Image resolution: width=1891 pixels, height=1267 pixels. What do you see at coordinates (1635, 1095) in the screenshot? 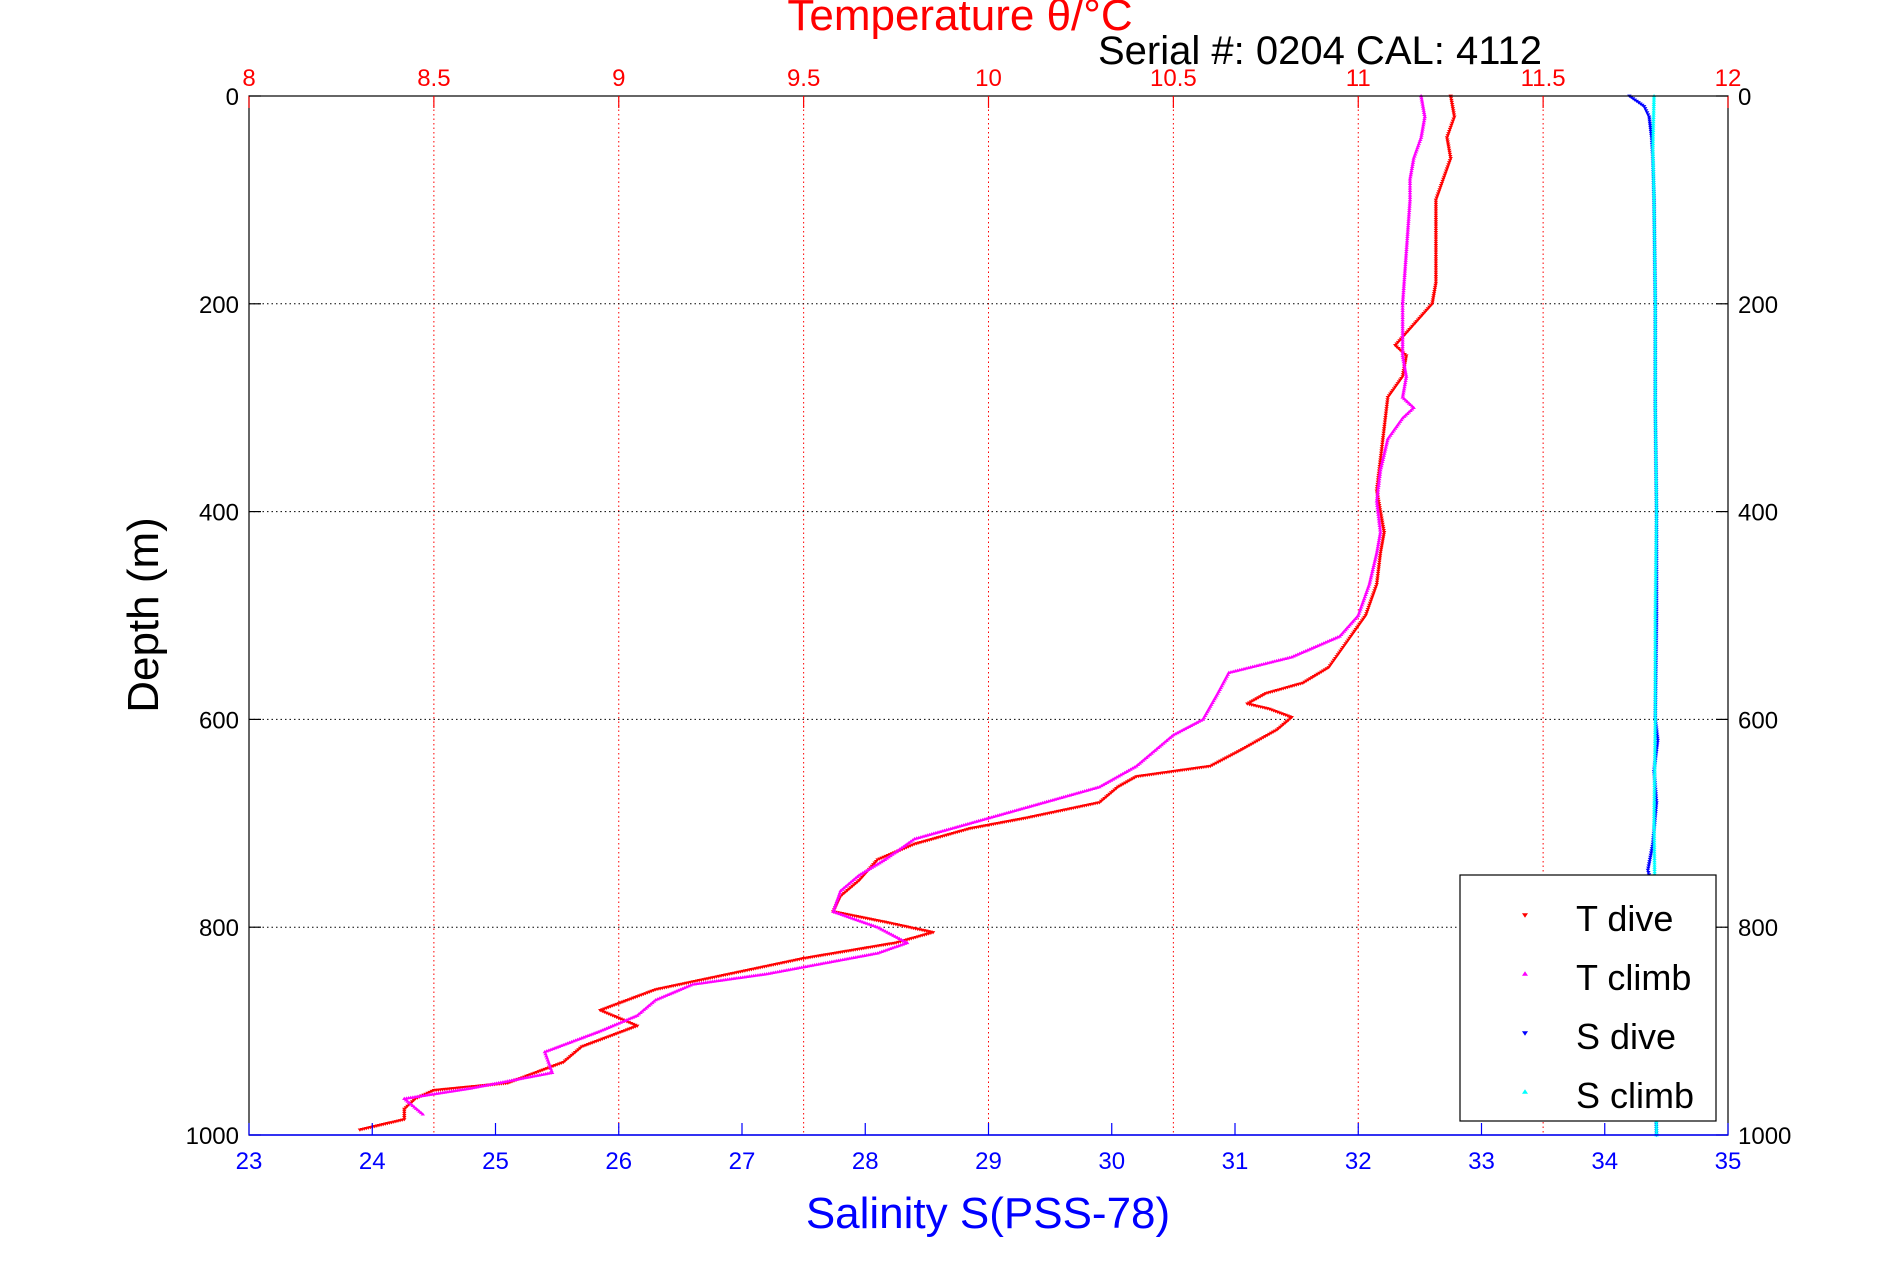
I see `legend-label: S climb` at bounding box center [1635, 1095].